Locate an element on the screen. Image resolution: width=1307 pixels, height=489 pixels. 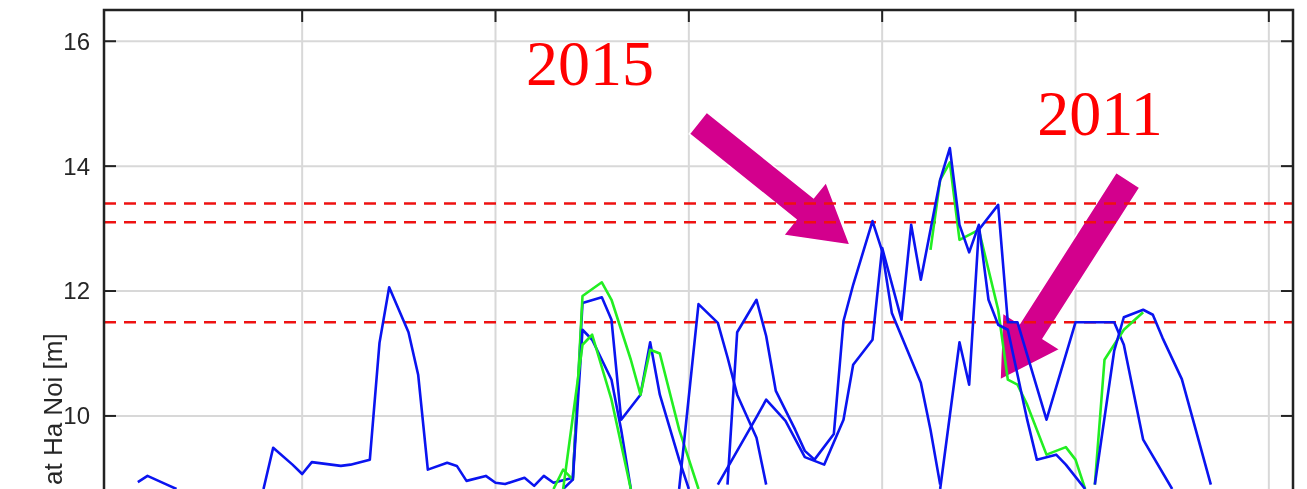
annotation: 2011 is located at coordinates (1100, 113).